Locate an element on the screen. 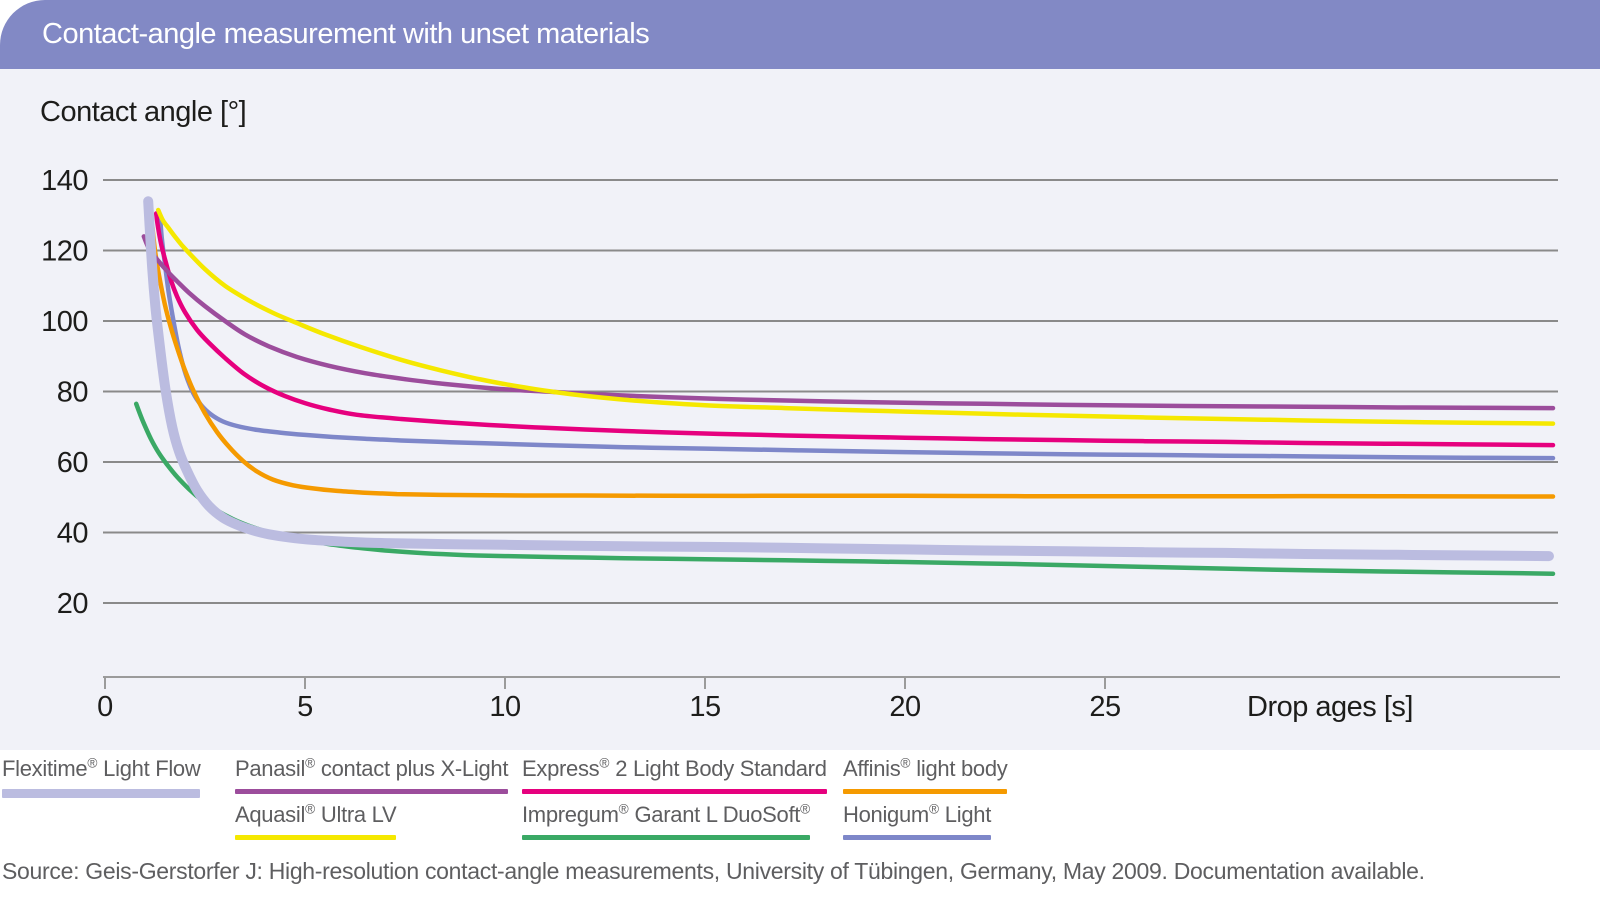  y-tick-label: 100 is located at coordinates (64, 322).